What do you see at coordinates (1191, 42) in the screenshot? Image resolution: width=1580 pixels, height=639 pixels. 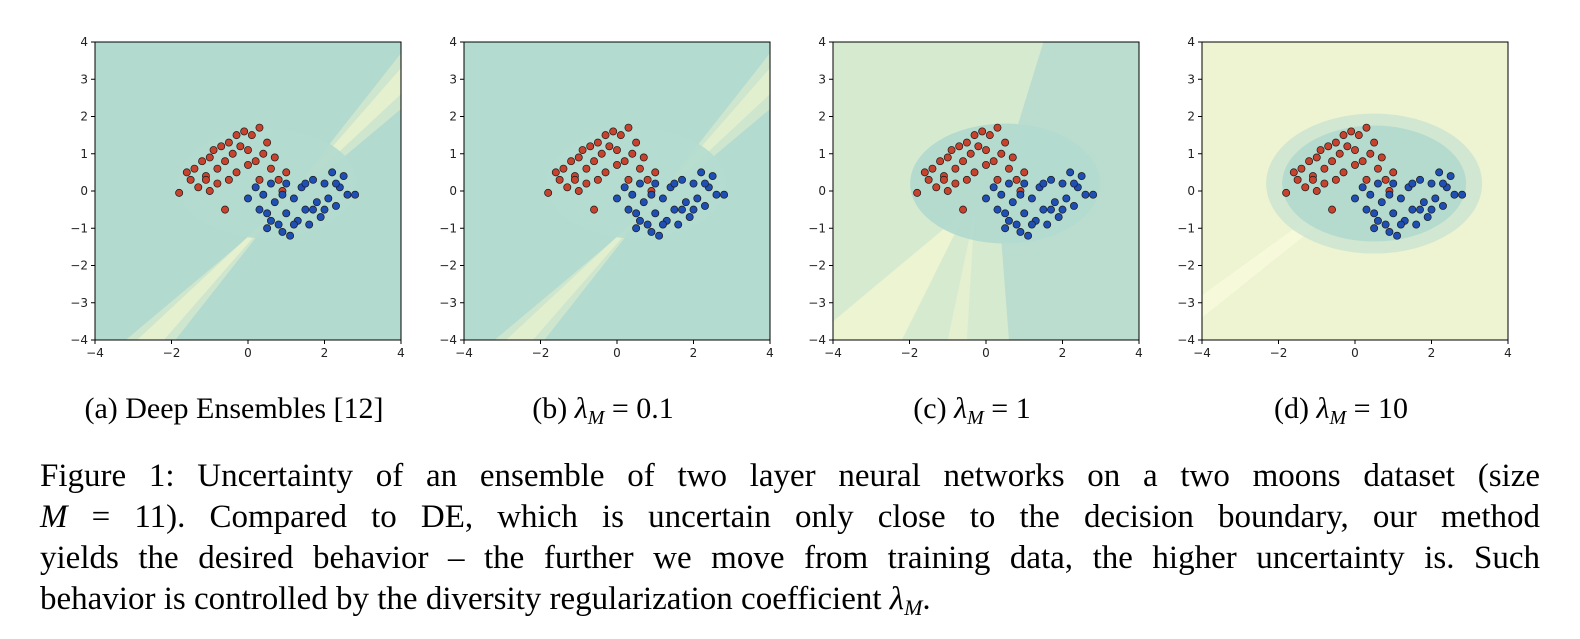 I see `y-tick-label: 4` at bounding box center [1191, 42].